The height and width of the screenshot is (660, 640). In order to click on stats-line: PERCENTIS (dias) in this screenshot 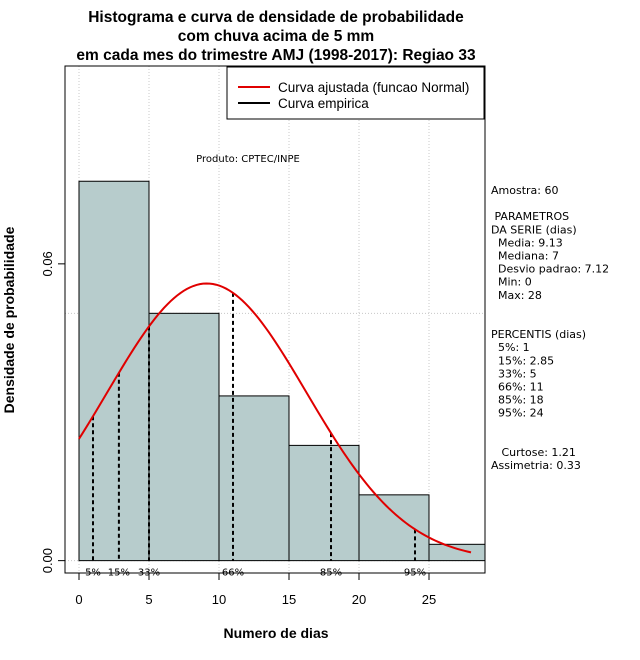, I will do `click(538, 334)`.